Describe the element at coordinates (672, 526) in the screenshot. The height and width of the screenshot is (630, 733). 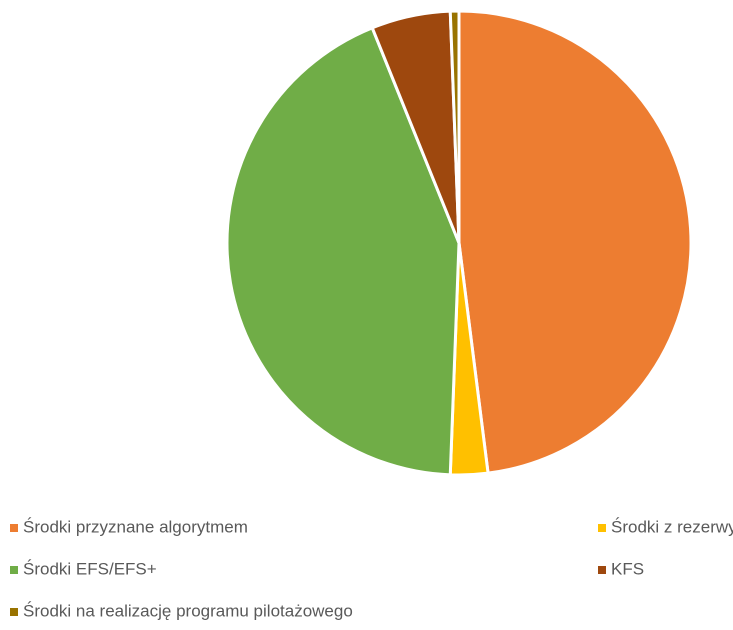
I see `legend-label: Środki z rezerwy Ministra` at that location.